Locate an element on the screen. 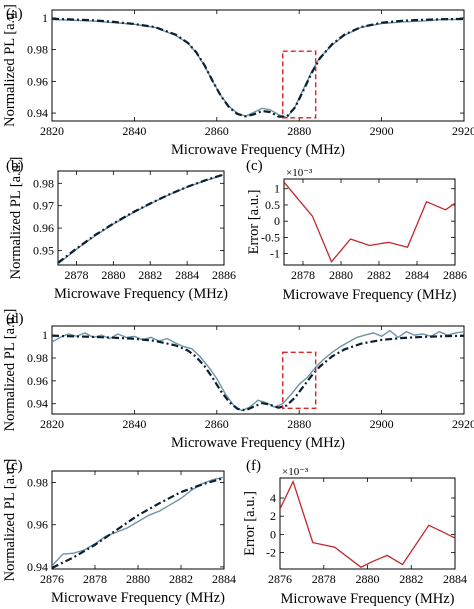 Image resolution: width=474 pixels, height=609 pixels. plot-area-c is located at coordinates (369, 222).